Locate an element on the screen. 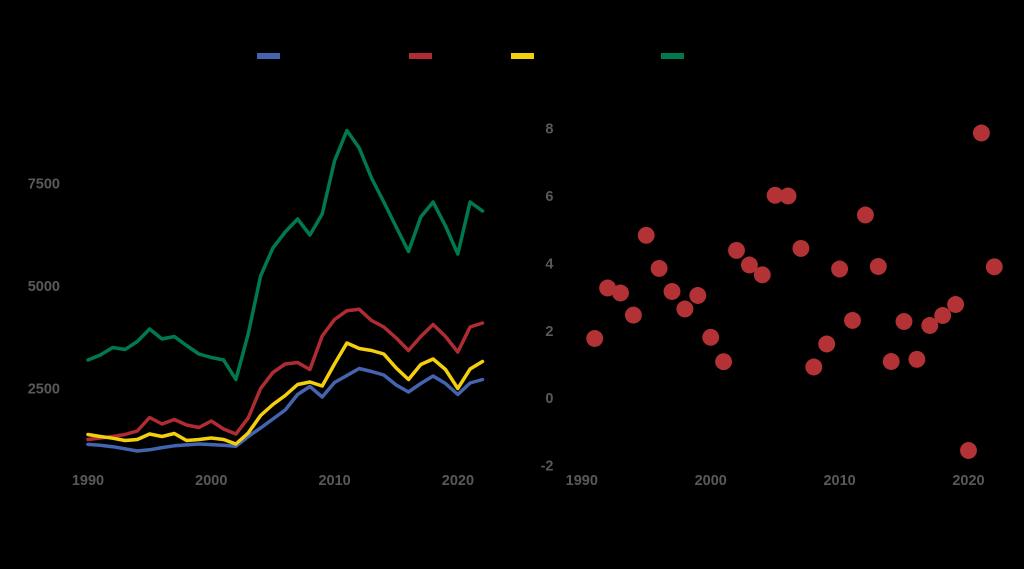 This screenshot has width=1024, height=569. svg-text: 2500 is located at coordinates (44, 390).